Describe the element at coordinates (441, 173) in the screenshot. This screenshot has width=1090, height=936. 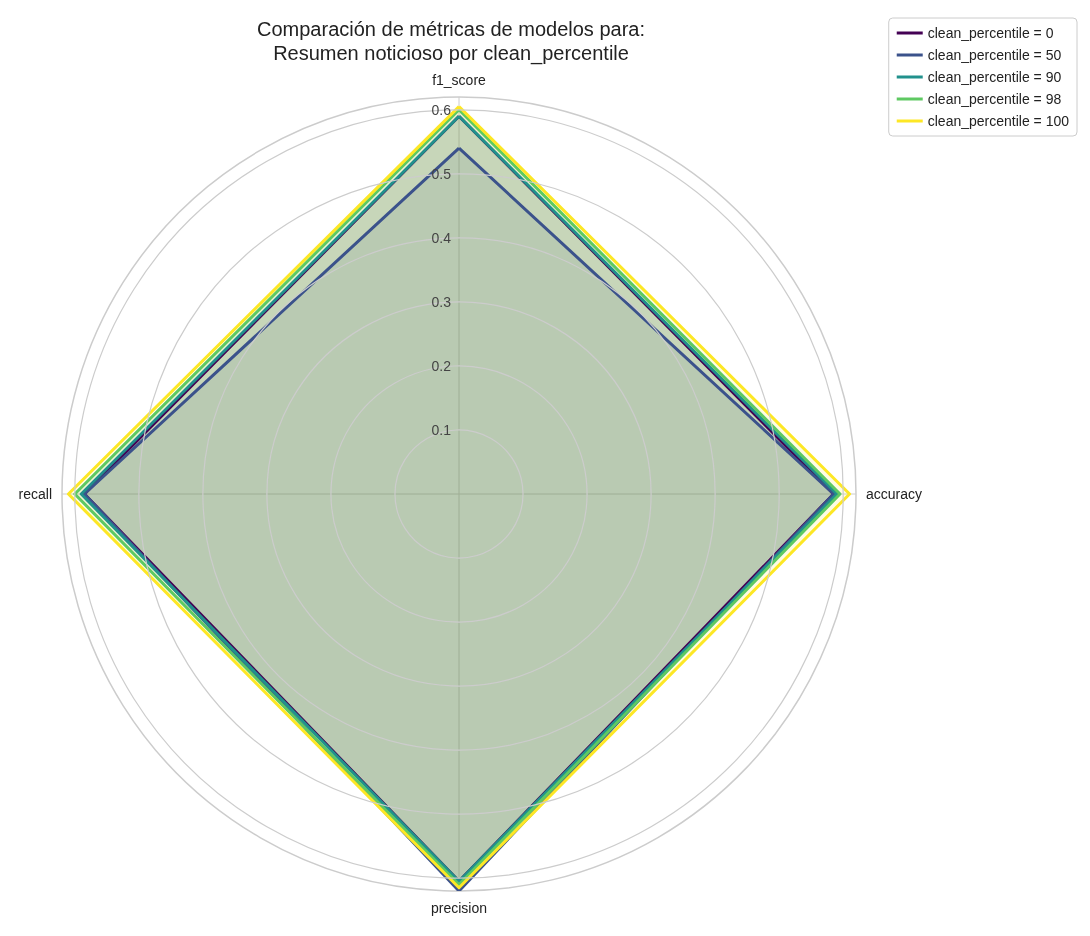
I see `y-tick-label: 0.5` at that location.